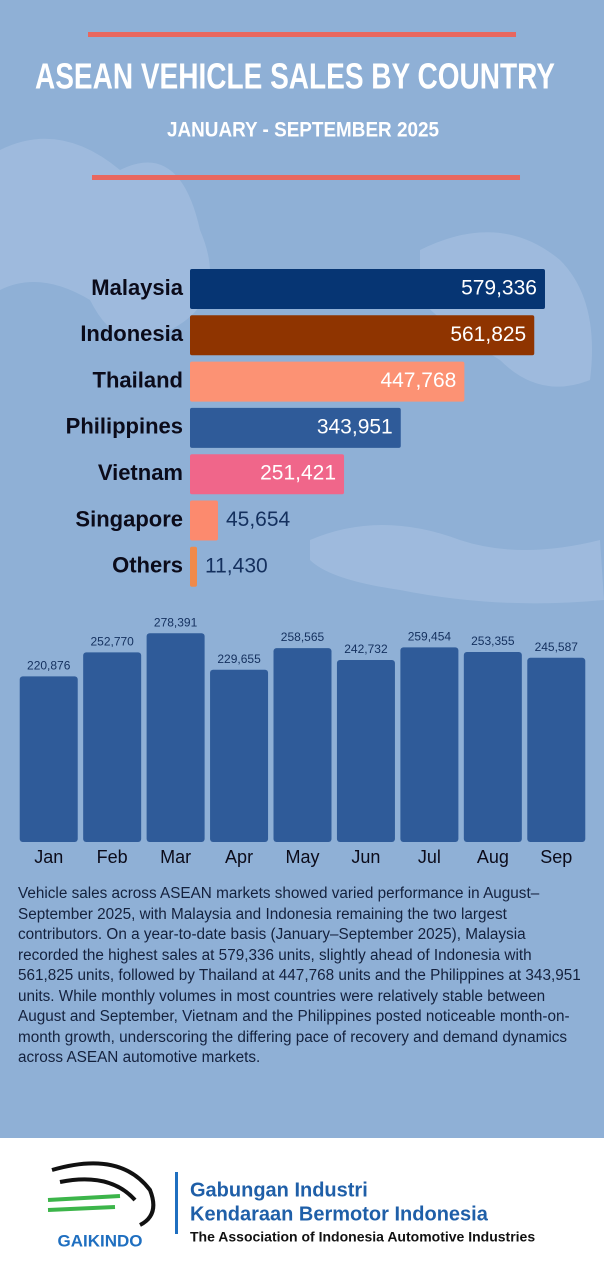 This screenshot has width=604, height=1280. What do you see at coordinates (493, 857) in the screenshot?
I see `x-tick-label: Aug` at bounding box center [493, 857].